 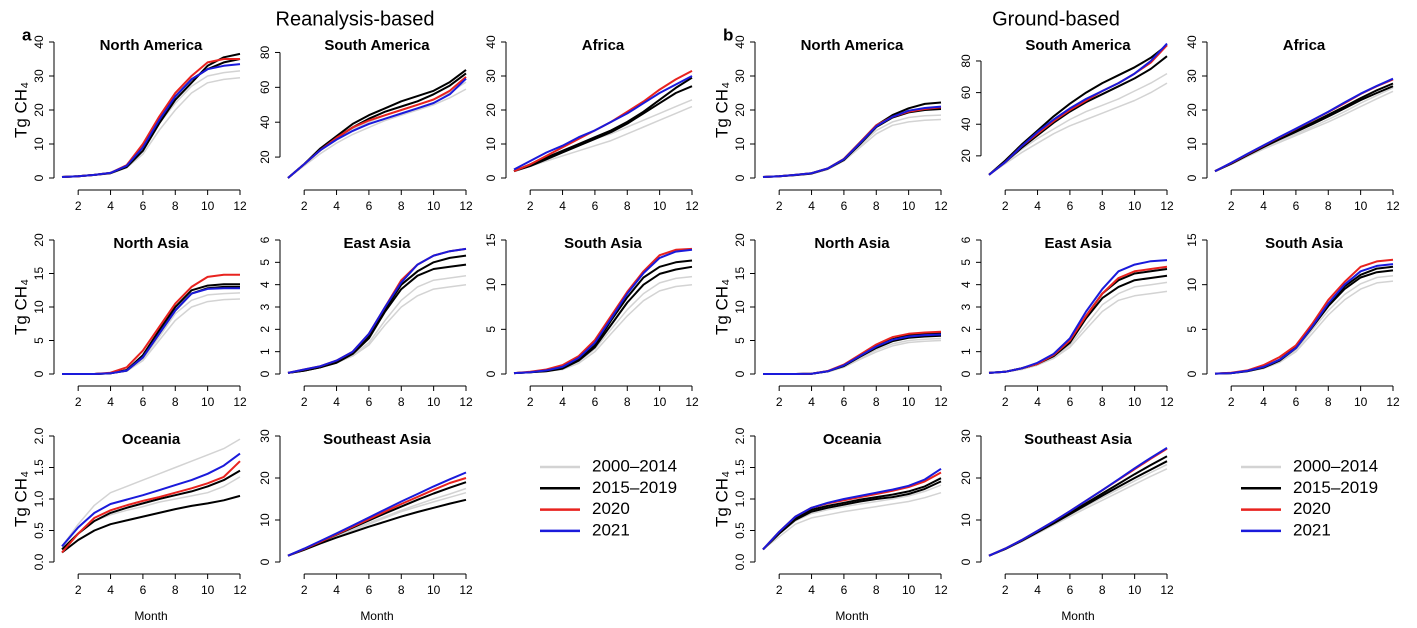 What do you see at coordinates (265, 52) in the screenshot?
I see `y-tick-label: 80` at bounding box center [265, 52].